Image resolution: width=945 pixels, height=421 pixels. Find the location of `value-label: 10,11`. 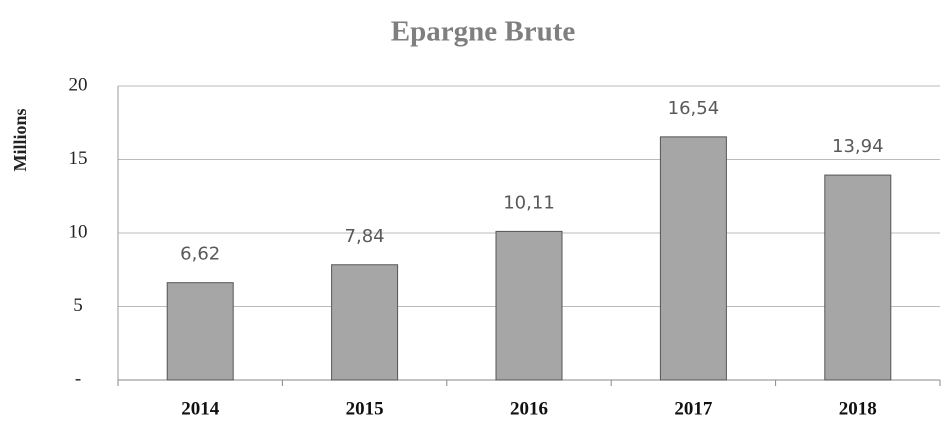

value-label: 10,11 is located at coordinates (529, 202).